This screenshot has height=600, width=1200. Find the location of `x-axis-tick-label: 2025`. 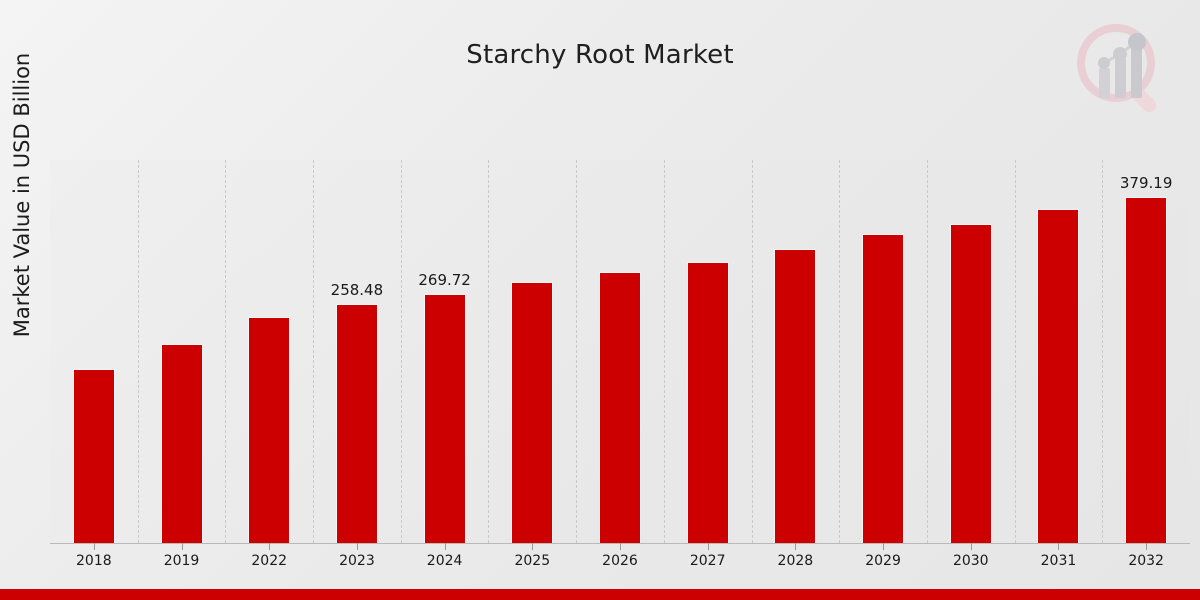

x-axis-tick-label: 2025 is located at coordinates (532, 561).